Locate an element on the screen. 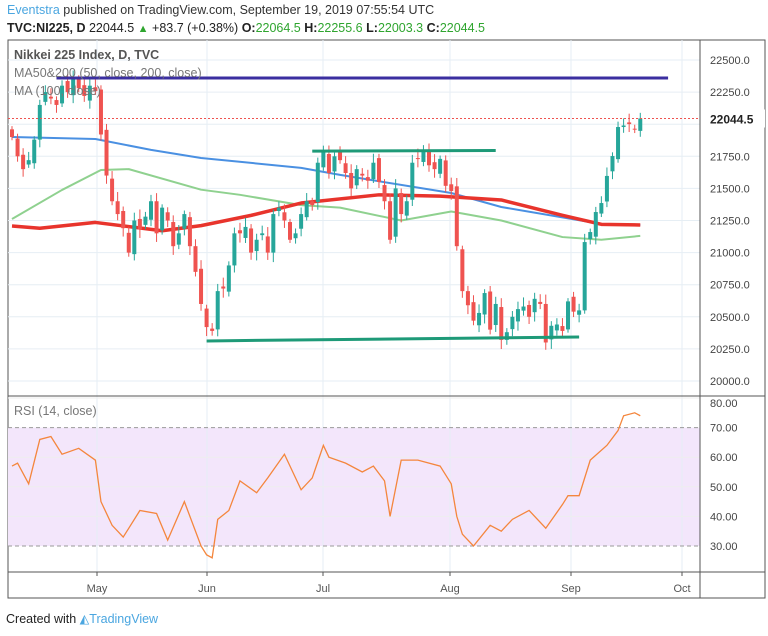 The width and height of the screenshot is (768, 636). rsi-tick-label: 50.00 is located at coordinates (724, 488).